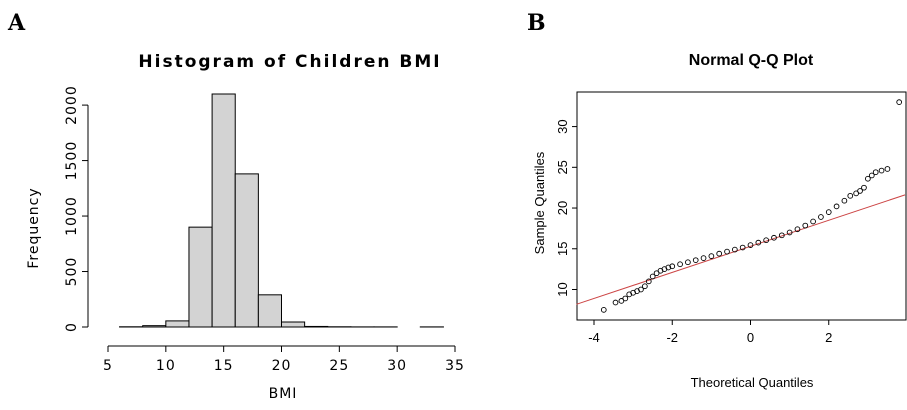  I want to click on panel-a-label: A, so click(16, 23).